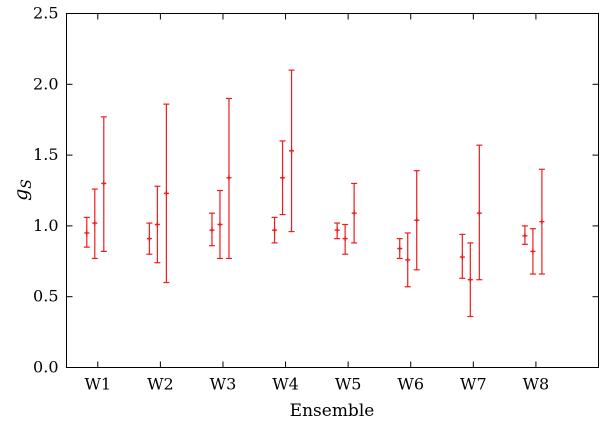 Image resolution: width=611 pixels, height=426 pixels. Describe the element at coordinates (45, 225) in the screenshot. I see `y-tick-label: 1.0` at that location.